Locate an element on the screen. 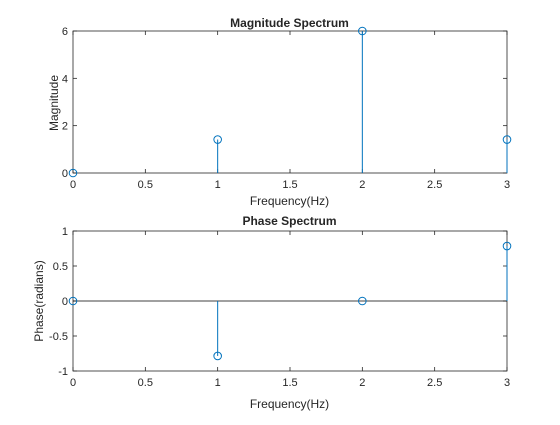 This screenshot has width=560, height=425. y-axis-label: Magnitude is located at coordinates (54, 103).